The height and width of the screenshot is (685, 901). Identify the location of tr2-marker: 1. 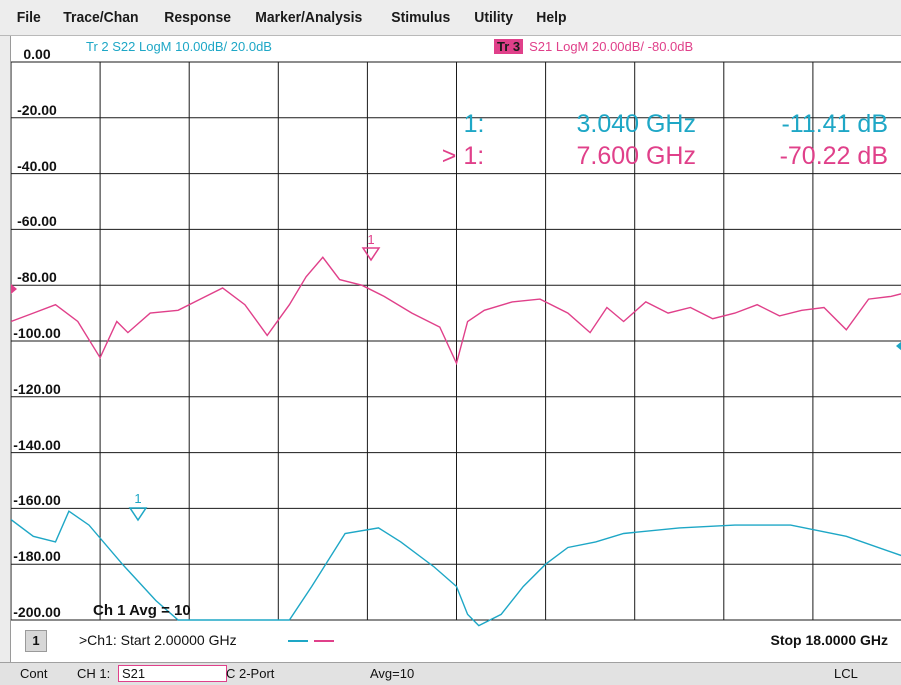
(138, 506).